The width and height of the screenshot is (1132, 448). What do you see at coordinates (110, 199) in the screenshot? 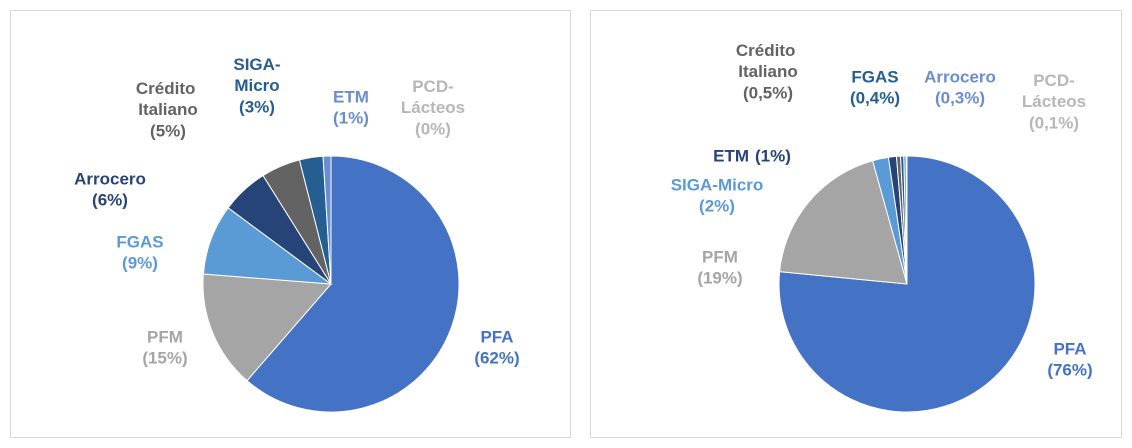
I see `data-label-value: (6%)` at bounding box center [110, 199].